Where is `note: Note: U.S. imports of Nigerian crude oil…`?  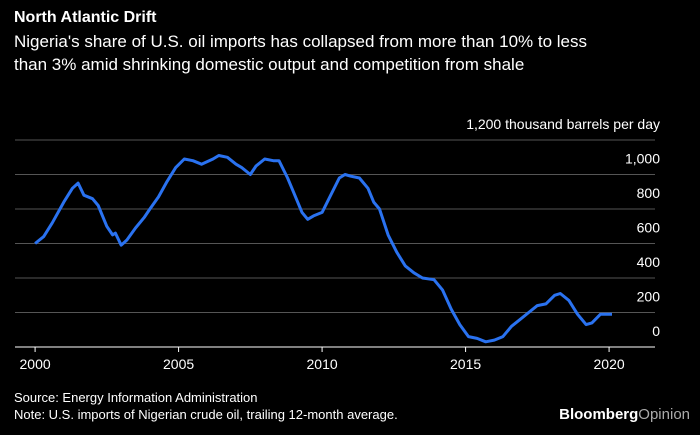 note: Note: U.S. imports of Nigerian crude oil… is located at coordinates (206, 414).